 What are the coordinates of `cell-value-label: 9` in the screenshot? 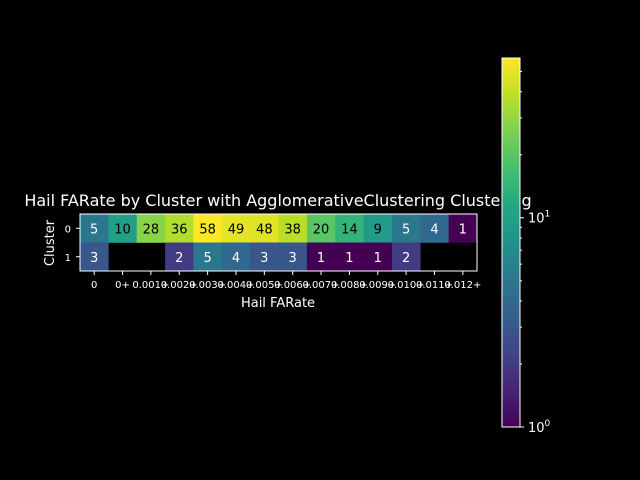 It's located at (378, 229).